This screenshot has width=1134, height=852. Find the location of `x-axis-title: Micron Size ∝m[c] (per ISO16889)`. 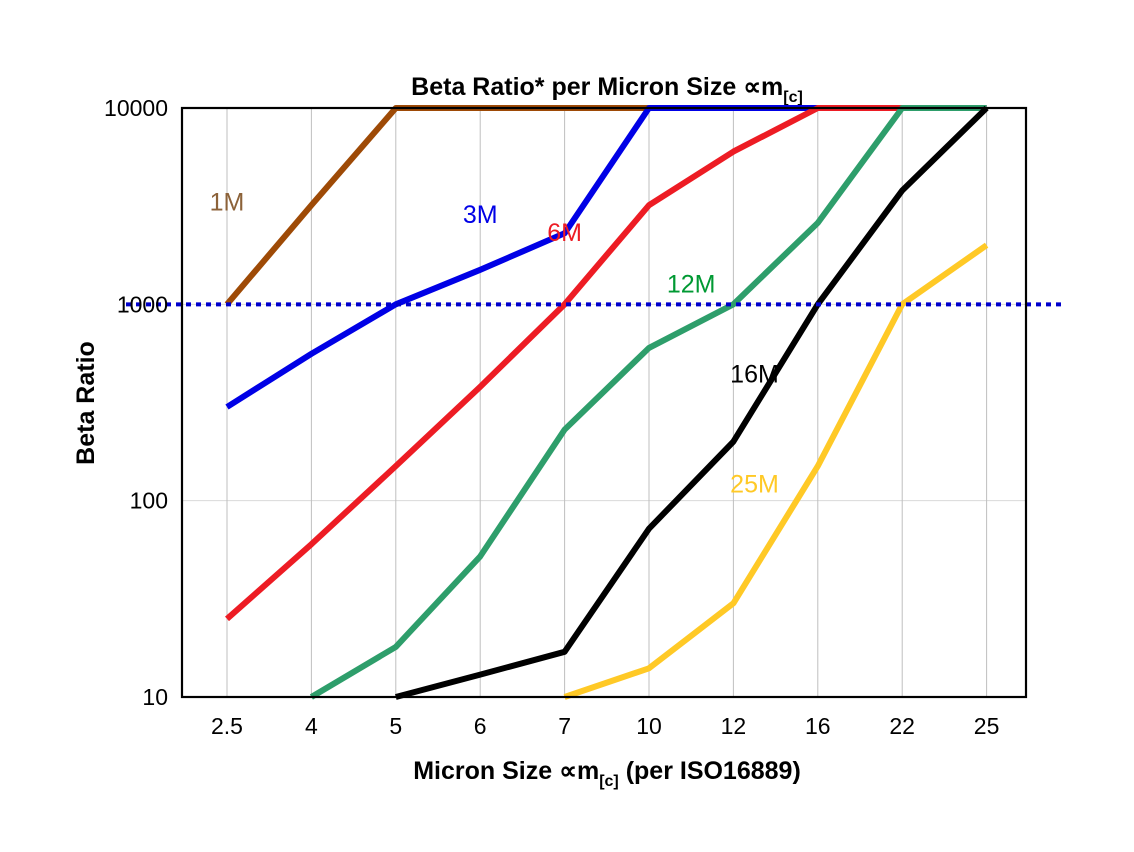

x-axis-title: Micron Size ∝m[c] (per ISO16889) is located at coordinates (607, 773).